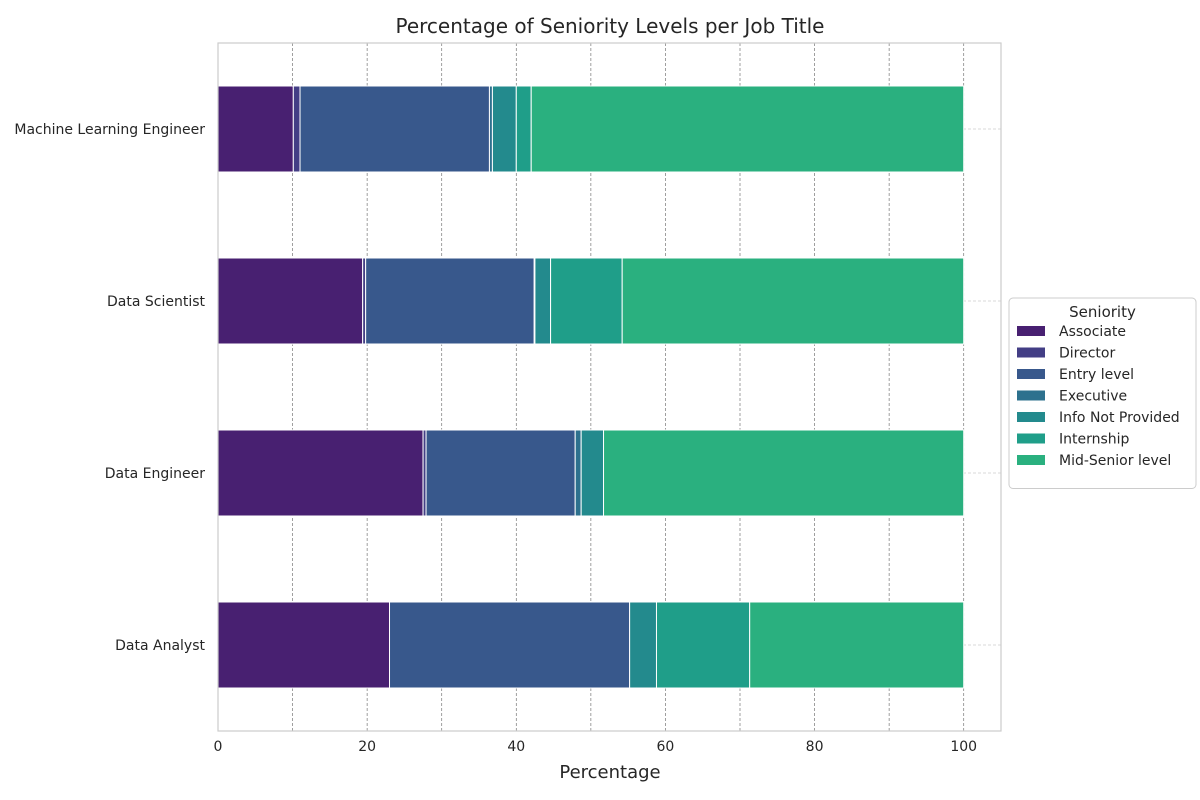 This screenshot has height=800, width=1200. What do you see at coordinates (500, 473) in the screenshot?
I see `bar-data-engineer-entry-level` at bounding box center [500, 473].